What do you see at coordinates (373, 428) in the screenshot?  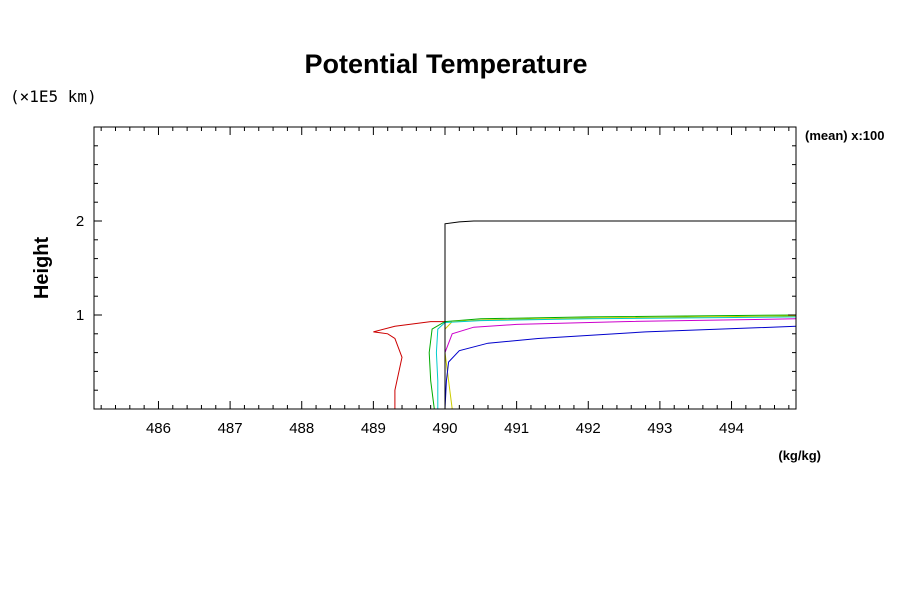 I see `x-tick-label: 489` at bounding box center [373, 428].